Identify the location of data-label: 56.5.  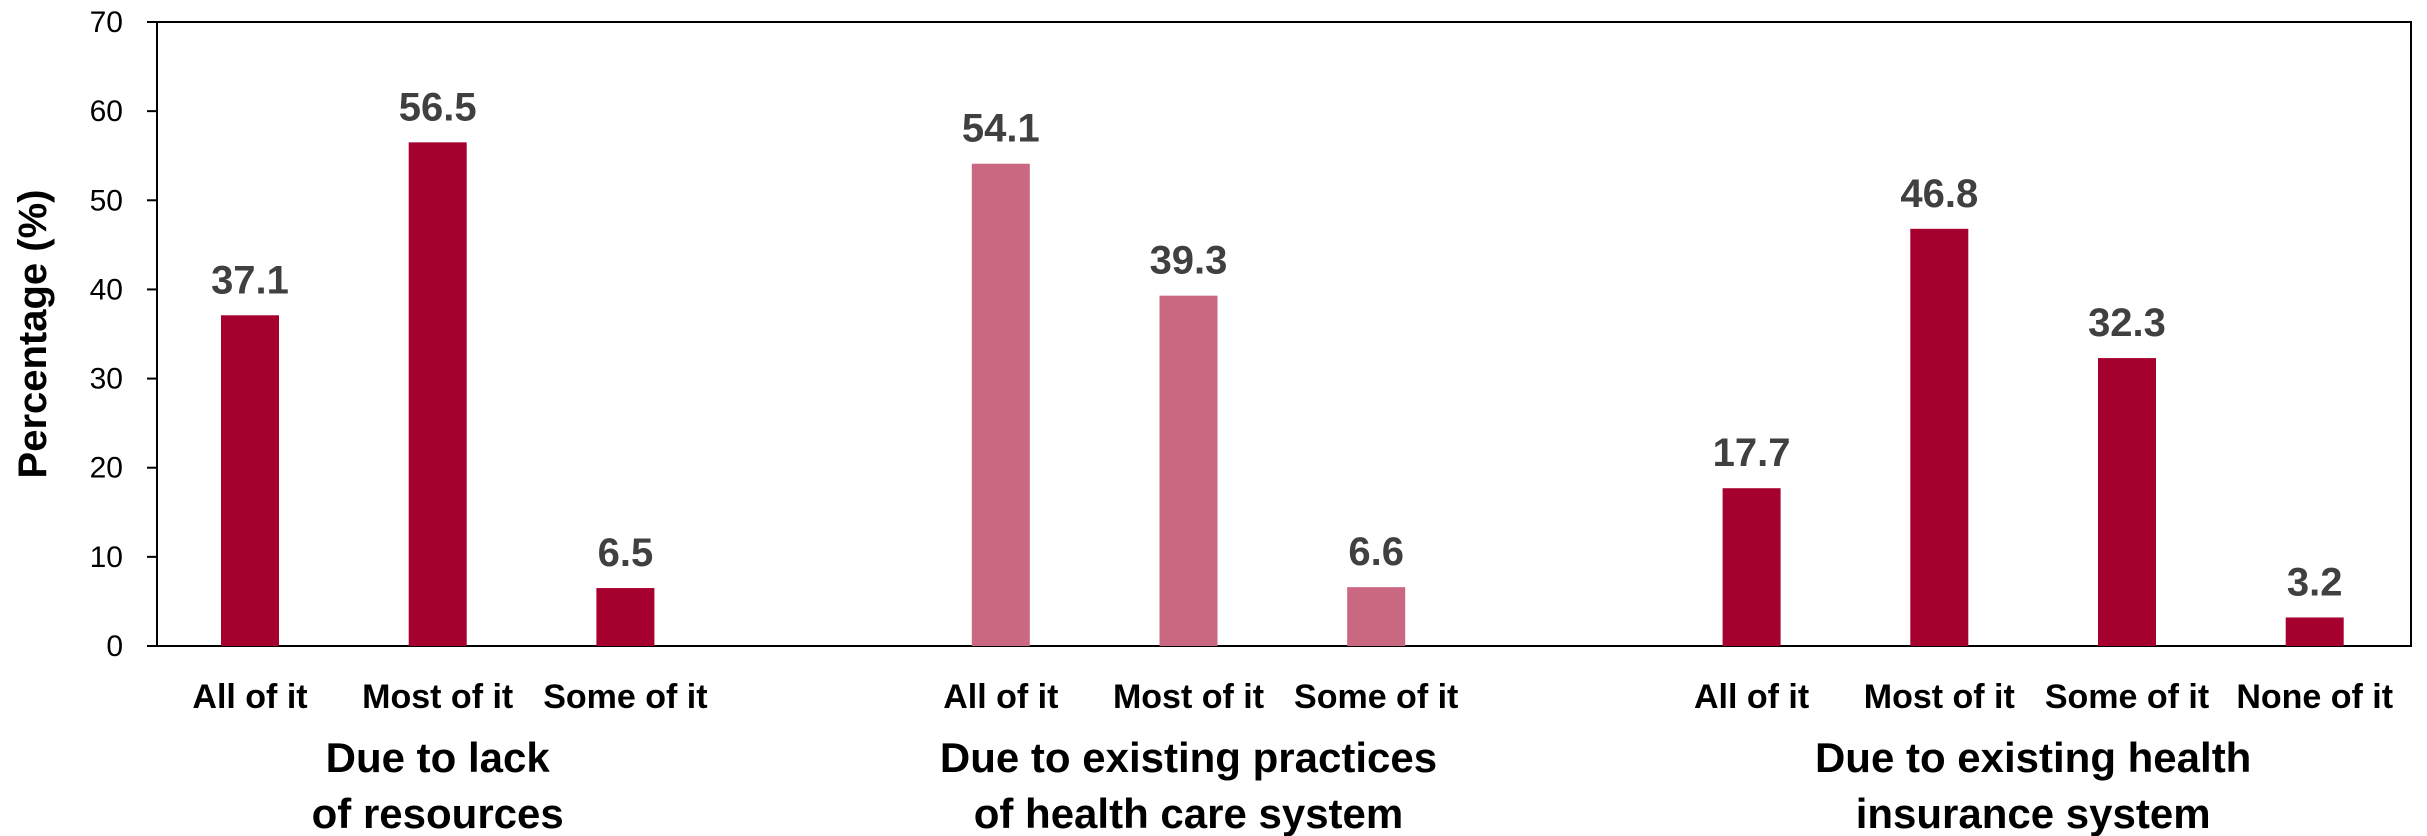
(438, 107).